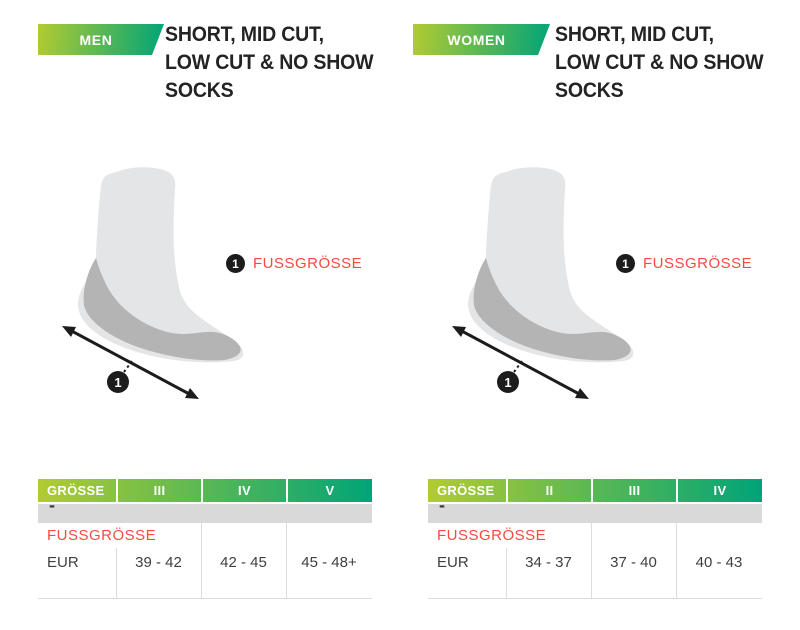  I want to click on gender-badge-women: WOMEN, so click(481, 39).